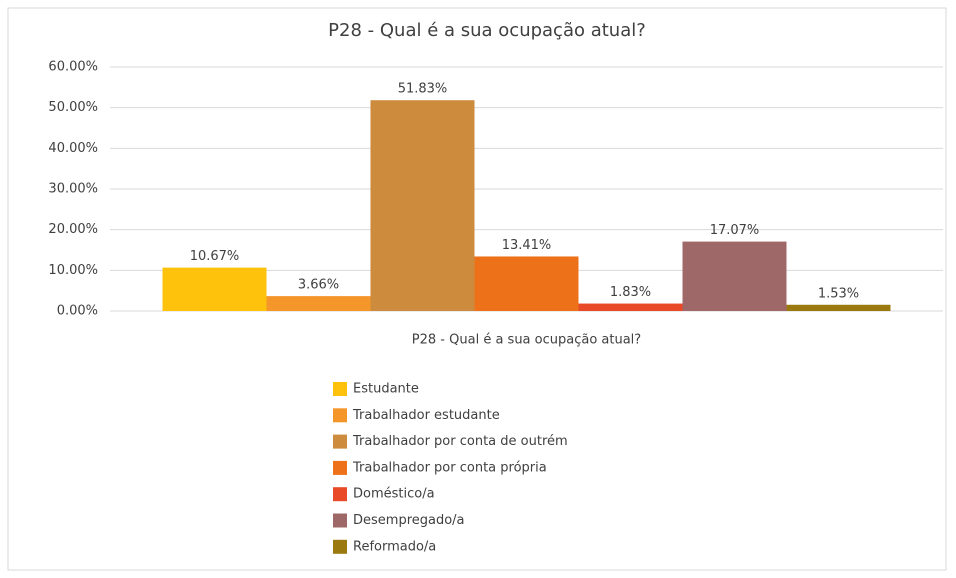 The image size is (956, 578). Describe the element at coordinates (423, 89) in the screenshot. I see `data-label: 51.83%` at that location.